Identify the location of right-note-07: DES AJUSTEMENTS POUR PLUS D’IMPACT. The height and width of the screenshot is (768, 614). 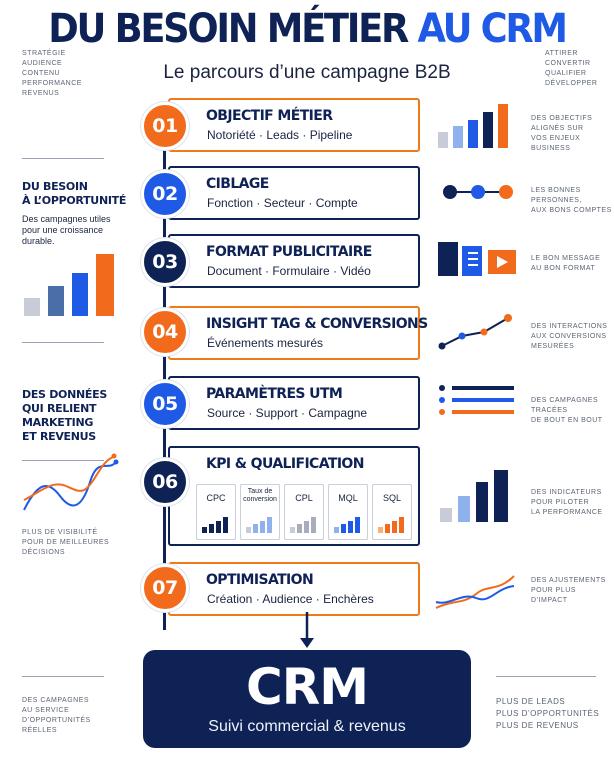
(568, 591).